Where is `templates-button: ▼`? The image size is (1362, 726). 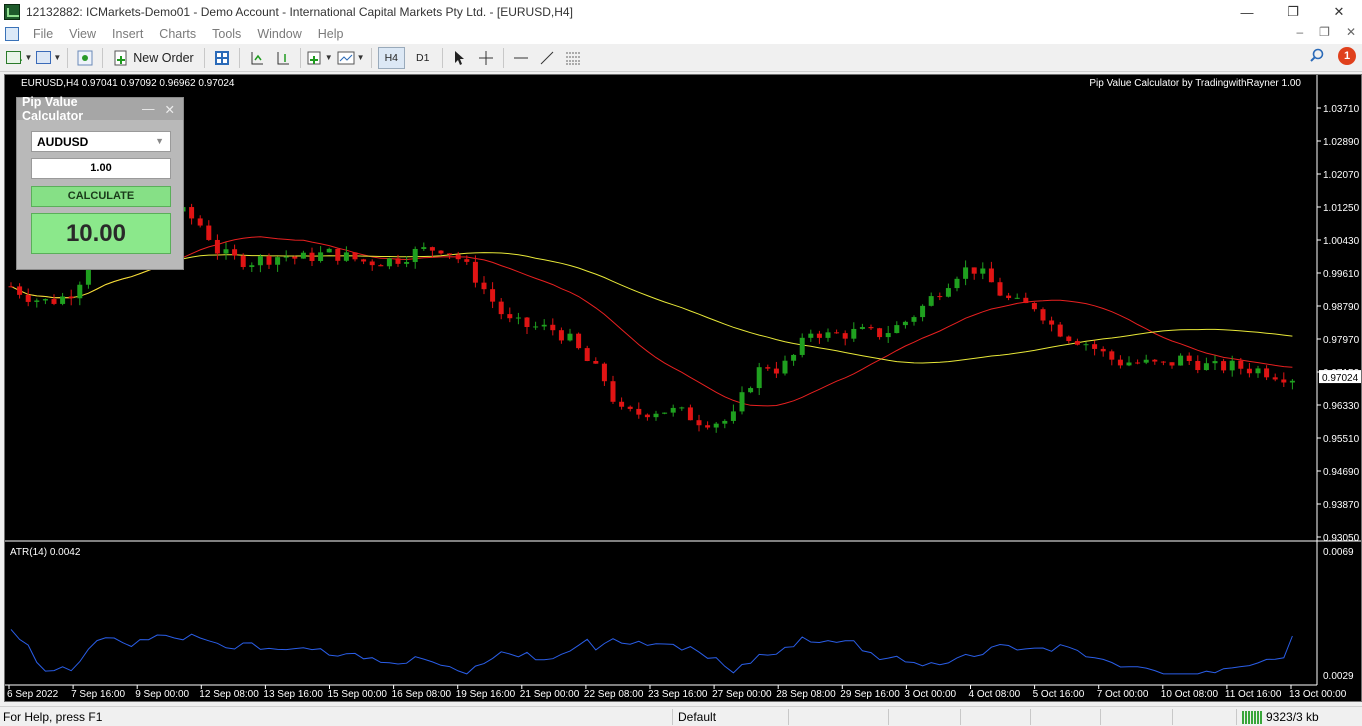
templates-button: ▼ is located at coordinates (351, 58).